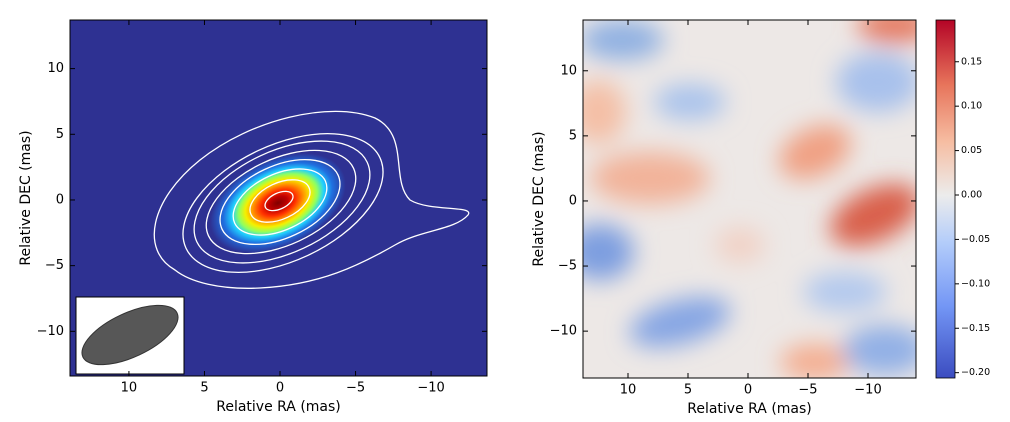 The image size is (1010, 422). What do you see at coordinates (971, 106) in the screenshot?
I see `colorbar-tick-label: 0.10` at bounding box center [971, 106].